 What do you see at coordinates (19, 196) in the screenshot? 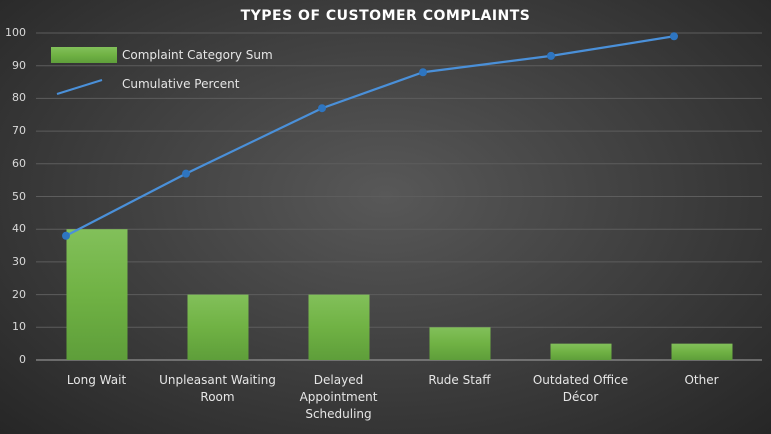
I see `y-tick-label: 50` at bounding box center [19, 196].